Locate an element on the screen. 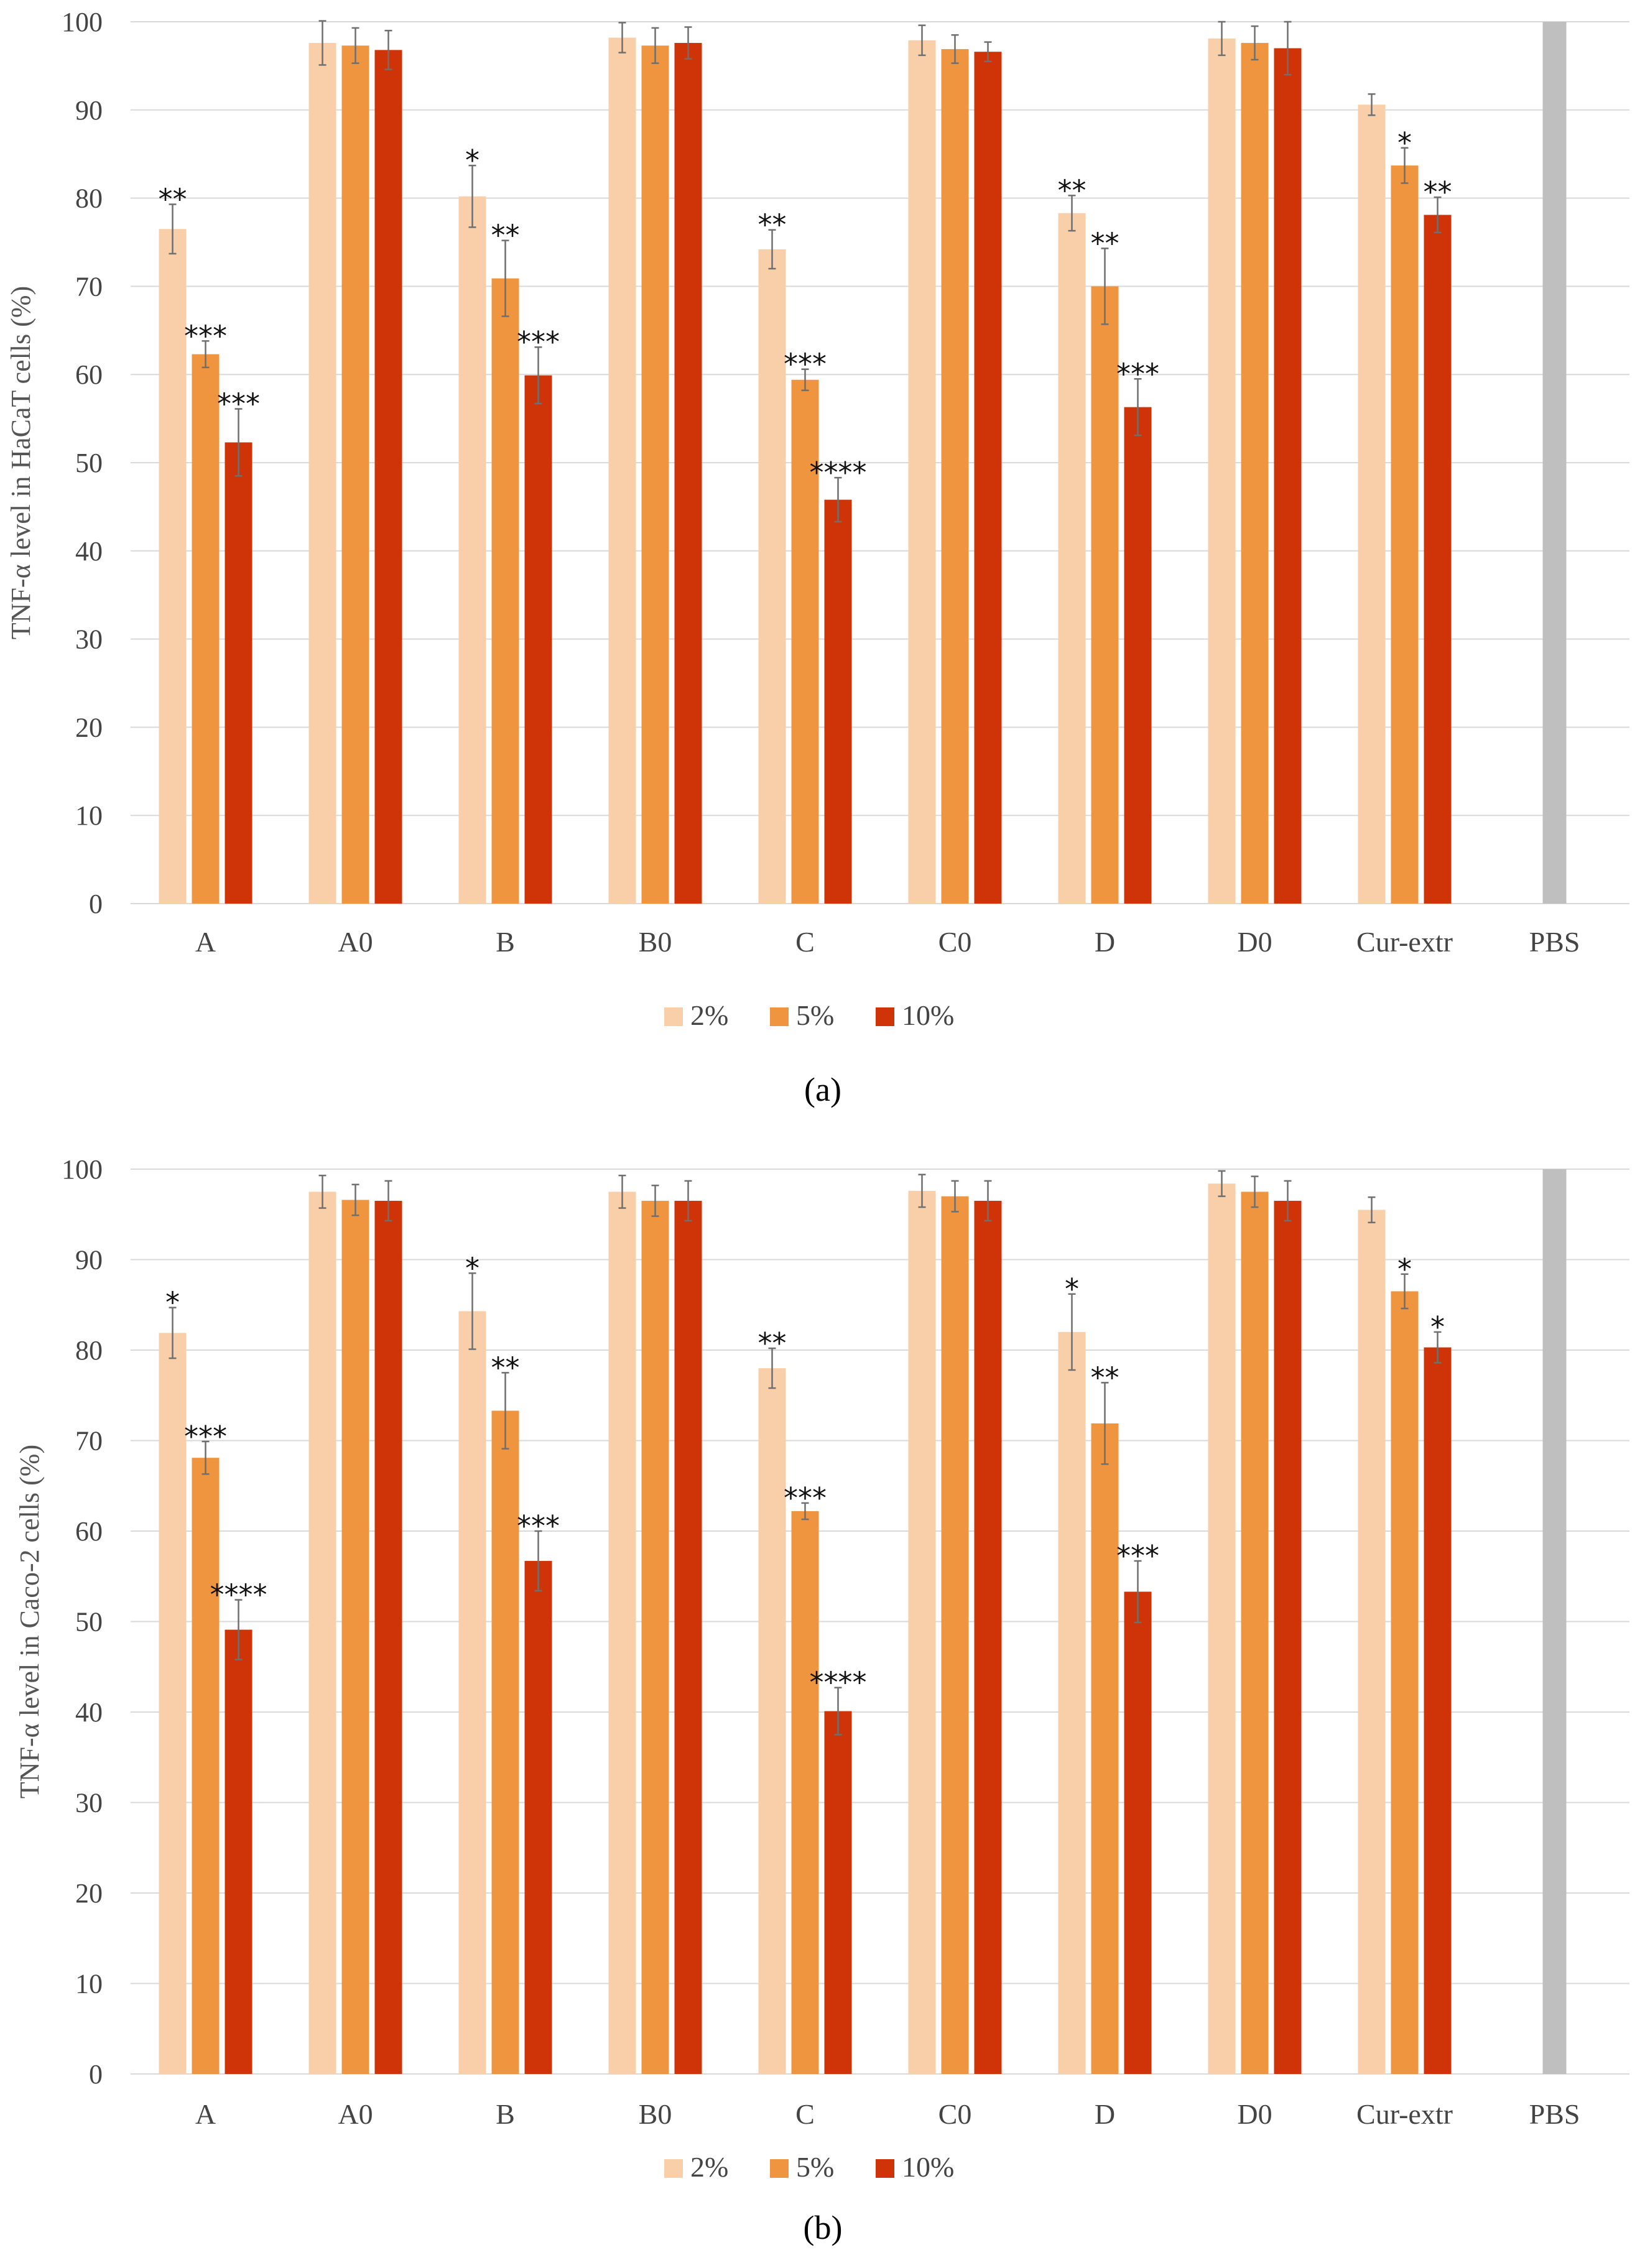 The image size is (1645, 2268). bar-c-10pct is located at coordinates (838, 1893).